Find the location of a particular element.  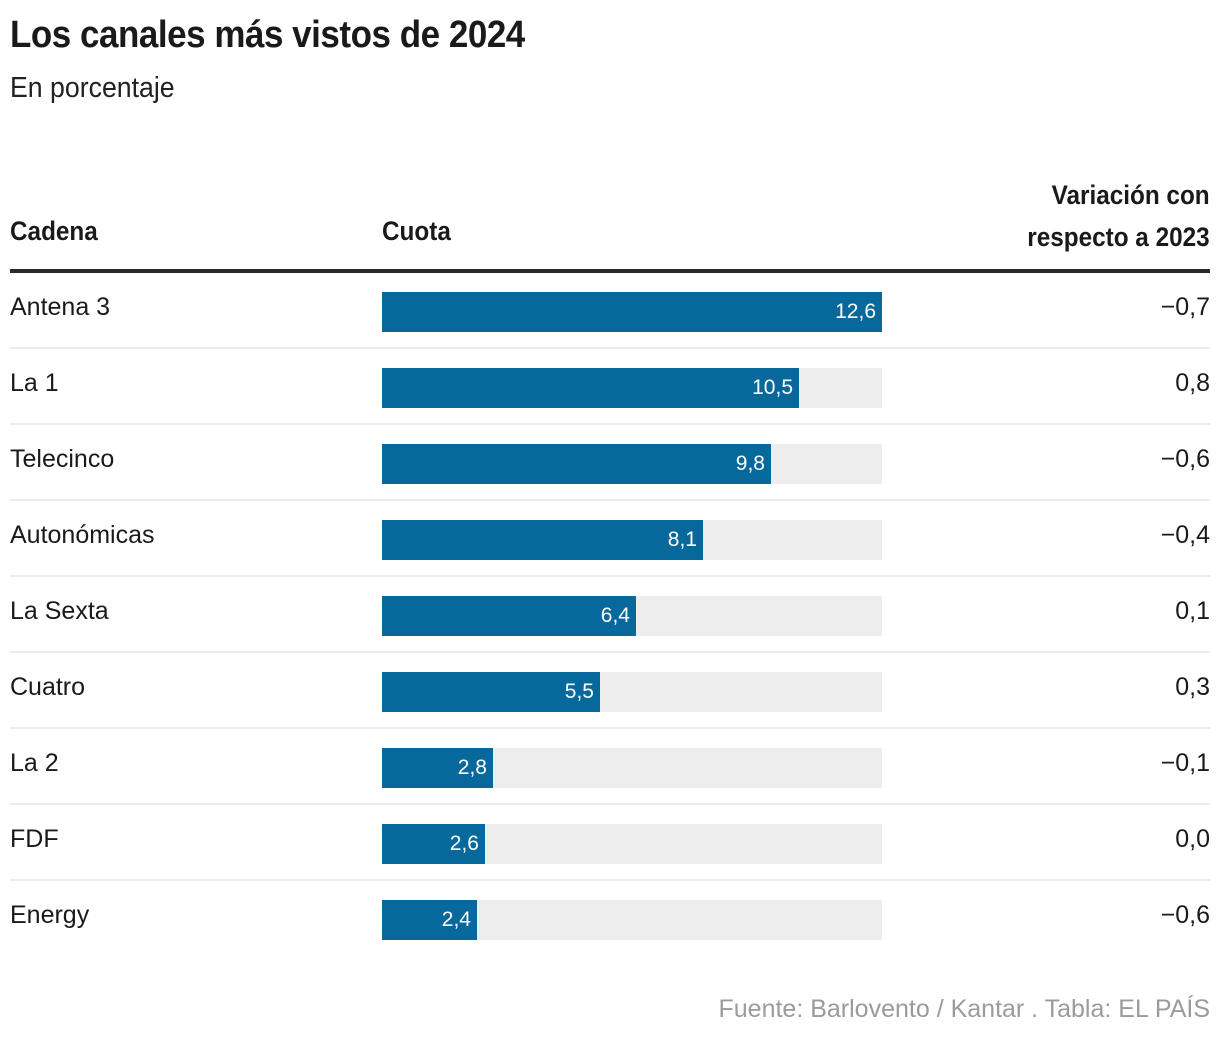

chart-title: Los canales más vistos de 2024 is located at coordinates (267, 35).